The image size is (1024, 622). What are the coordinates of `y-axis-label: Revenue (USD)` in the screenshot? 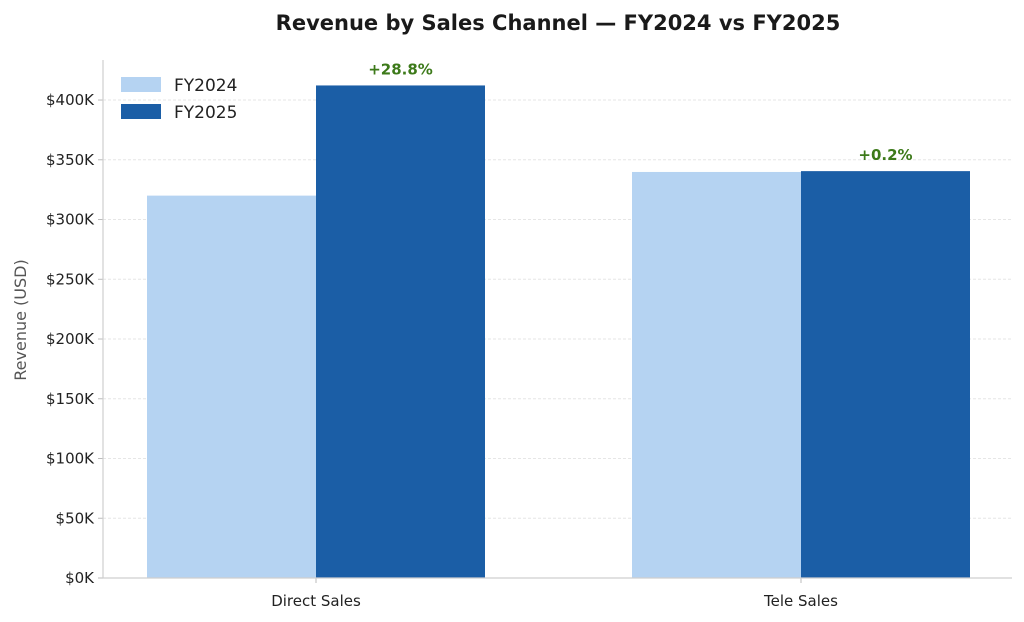 It's located at (20, 319).